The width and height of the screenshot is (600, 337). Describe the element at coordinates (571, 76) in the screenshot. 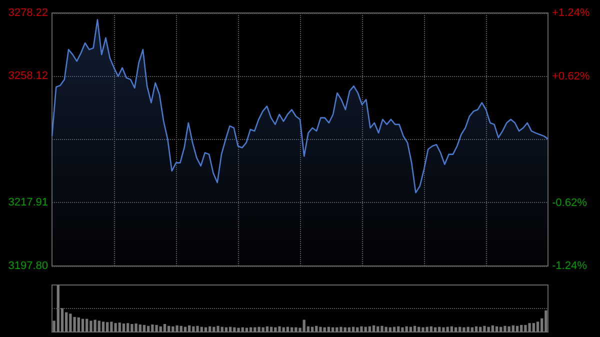

I see `y2-tick-label: +0.62%` at that location.